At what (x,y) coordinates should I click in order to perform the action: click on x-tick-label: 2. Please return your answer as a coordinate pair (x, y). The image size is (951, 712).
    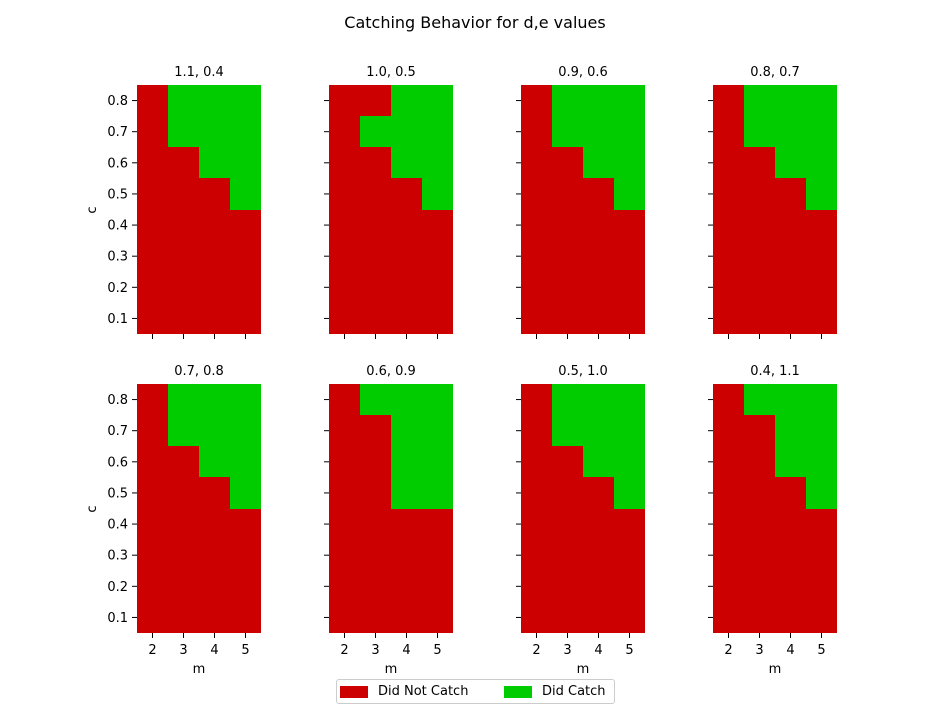
    Looking at the image, I should click on (536, 650).